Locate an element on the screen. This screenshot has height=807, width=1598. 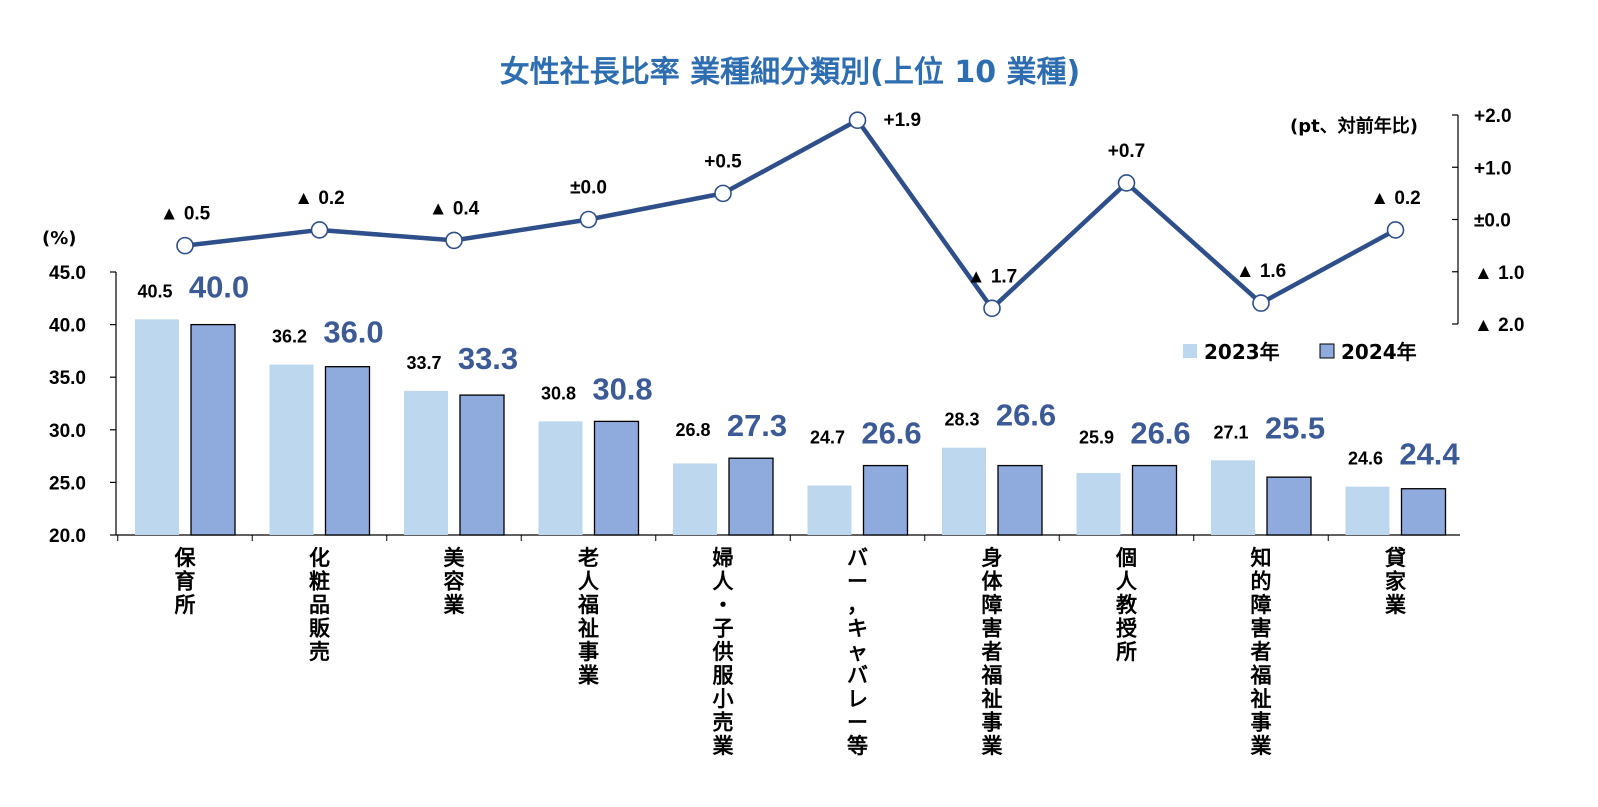
x-tick-label: 知的障害者福祉事業 is located at coordinates (1261, 652).